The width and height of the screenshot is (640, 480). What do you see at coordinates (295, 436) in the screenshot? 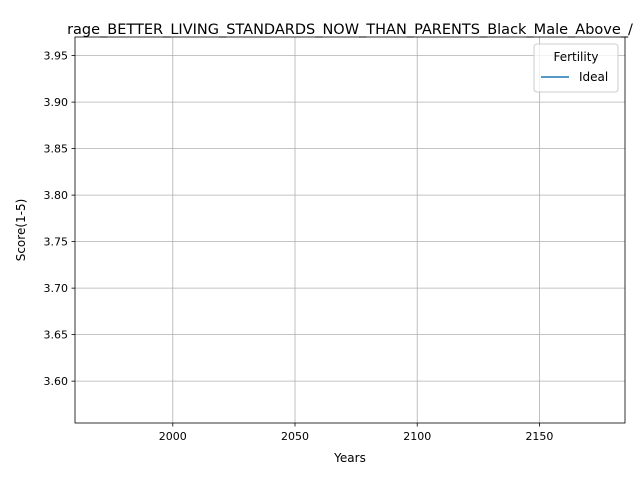
I see `x-tick-label: 2050` at bounding box center [295, 436].